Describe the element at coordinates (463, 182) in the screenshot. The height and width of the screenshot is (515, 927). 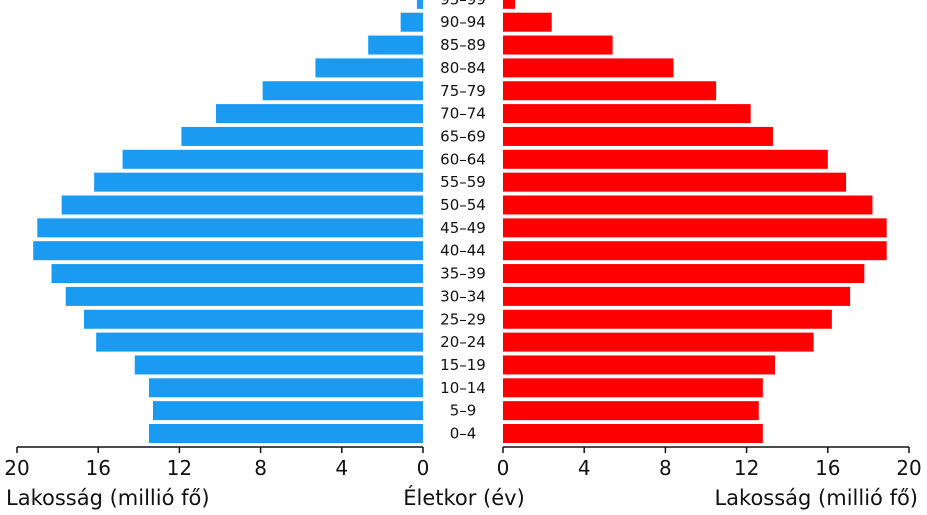
I see `age-label-11: 55–59` at that location.